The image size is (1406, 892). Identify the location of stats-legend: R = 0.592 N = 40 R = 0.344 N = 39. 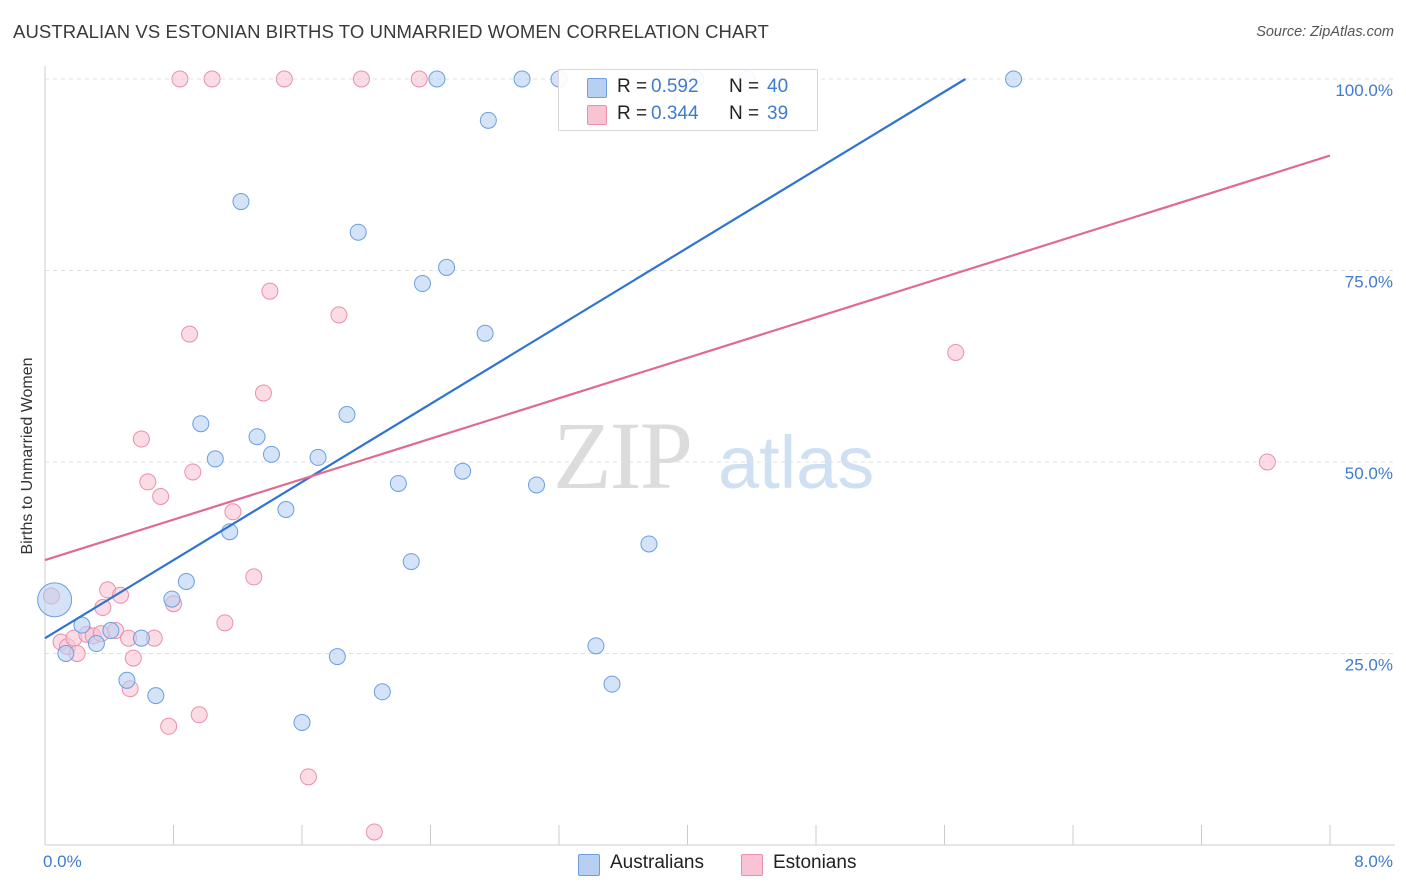
(688, 100).